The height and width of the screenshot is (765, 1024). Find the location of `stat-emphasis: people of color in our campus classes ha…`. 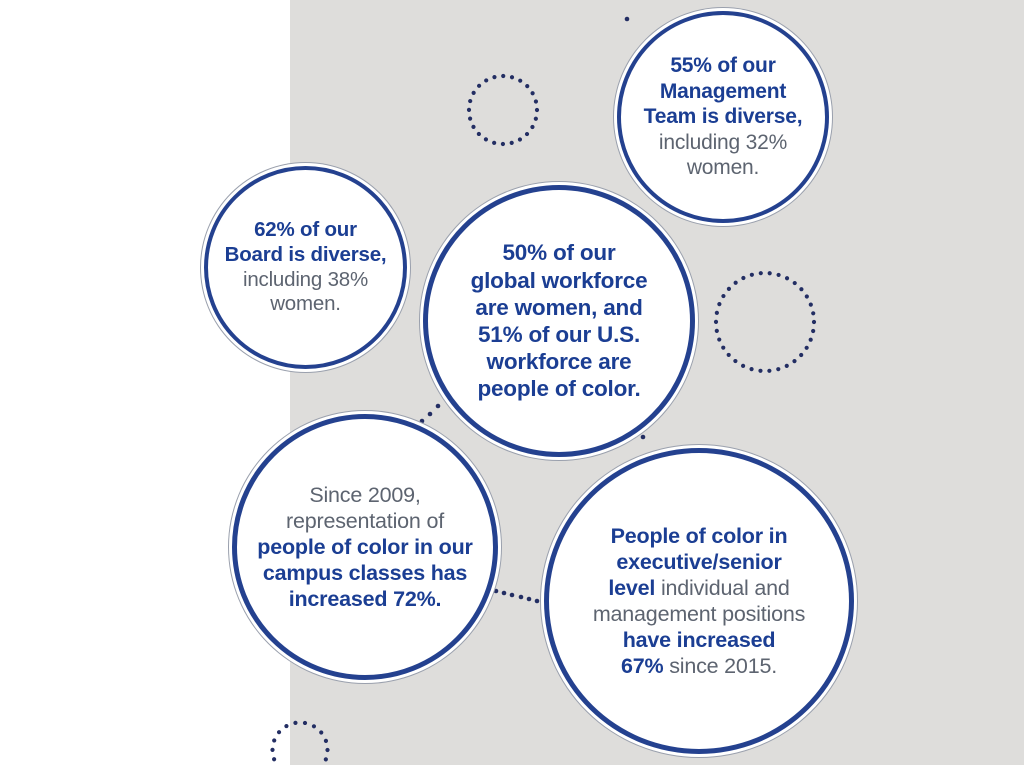

stat-emphasis: people of color in our campus classes ha… is located at coordinates (365, 573).